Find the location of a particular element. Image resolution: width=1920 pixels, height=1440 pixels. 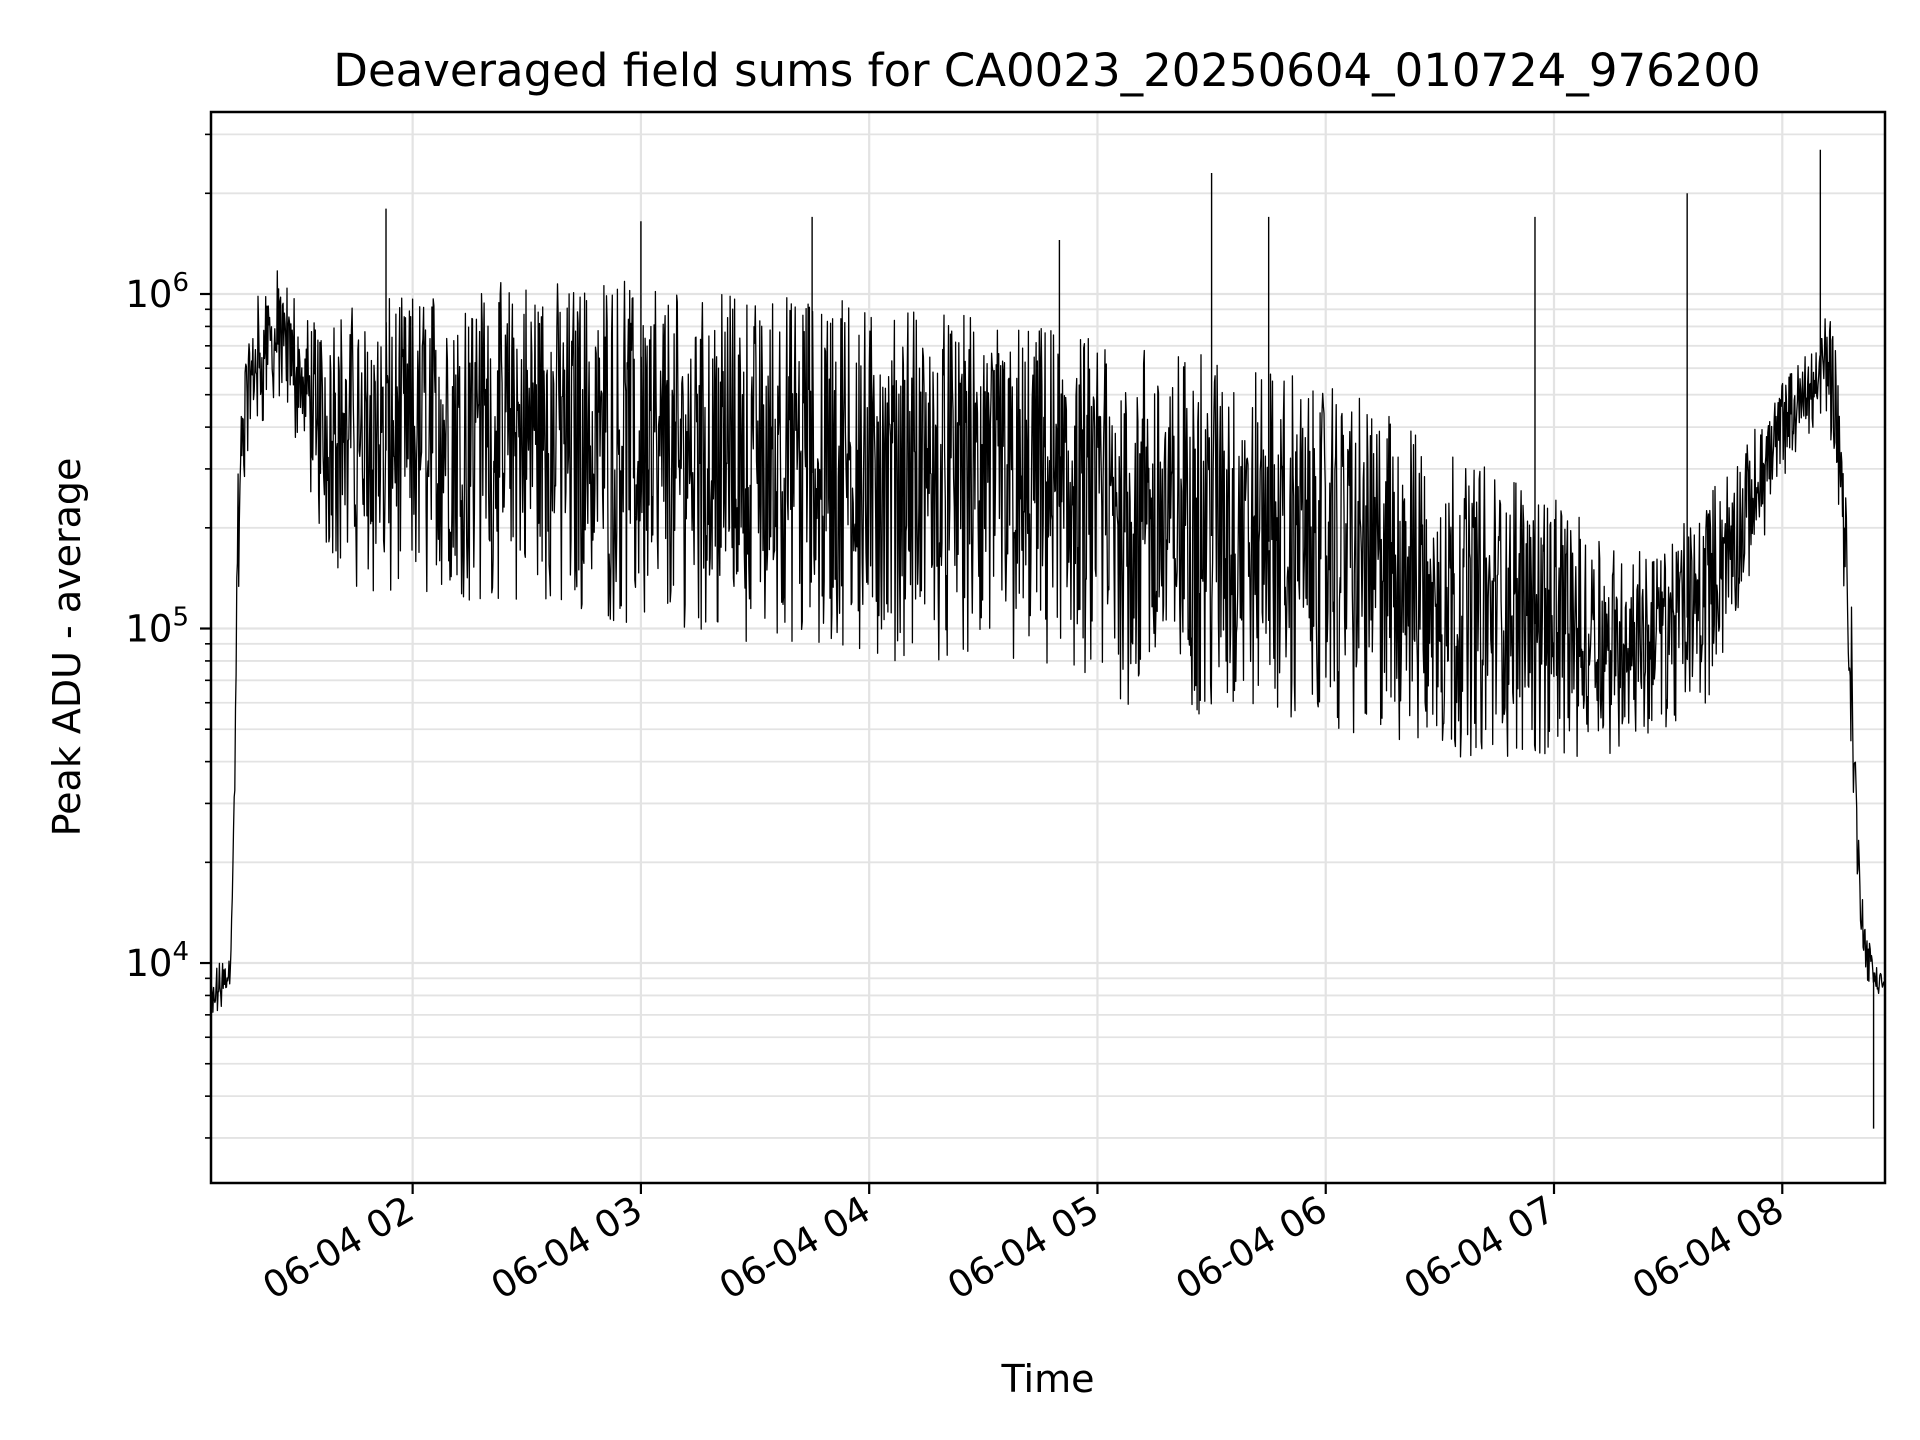

x-axis-label: Time is located at coordinates (1048, 1379).